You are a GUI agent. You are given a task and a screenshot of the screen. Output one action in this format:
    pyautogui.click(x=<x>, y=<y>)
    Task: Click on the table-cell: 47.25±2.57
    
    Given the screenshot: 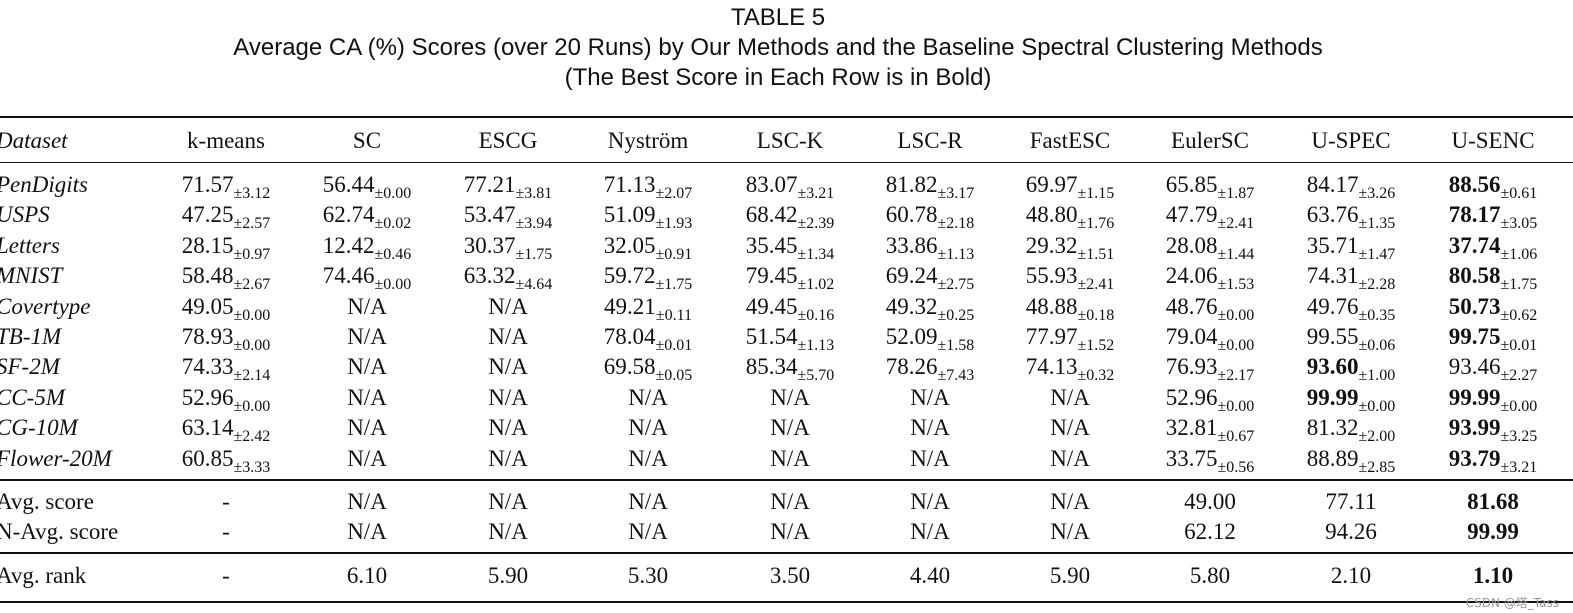 What is the action you would take?
    pyautogui.click(x=226, y=216)
    